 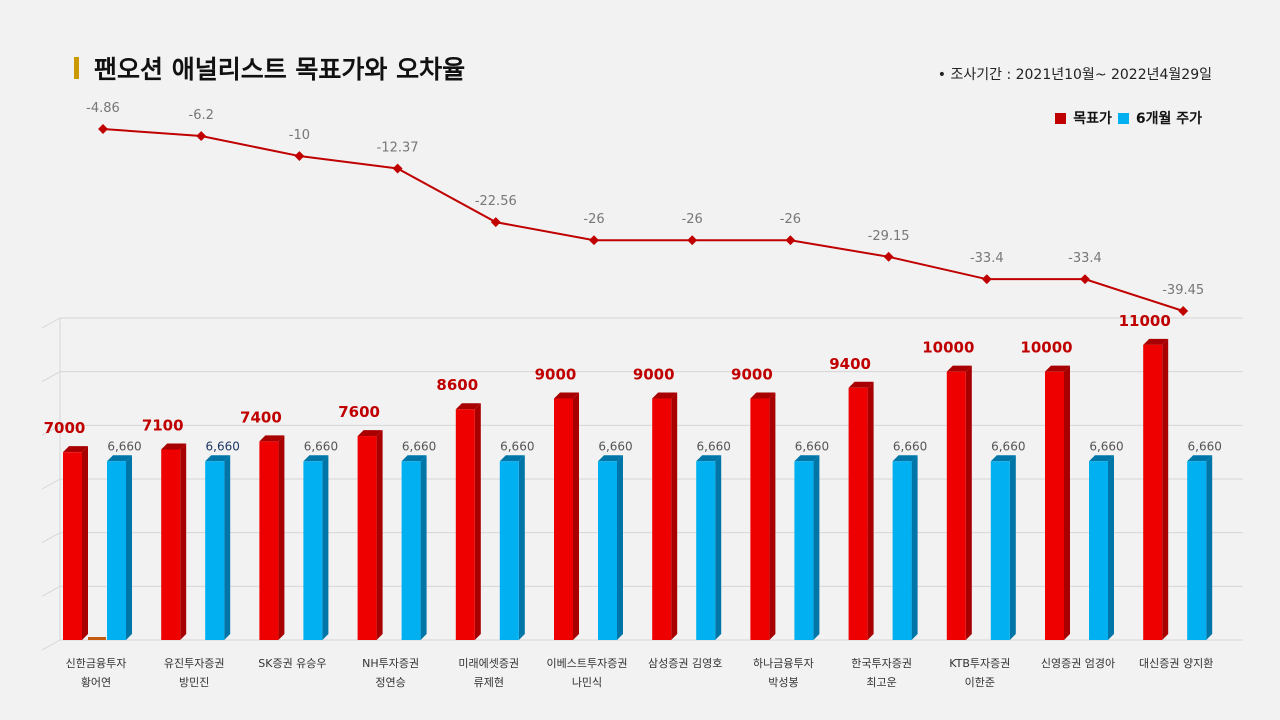 What do you see at coordinates (889, 236) in the screenshot?
I see `error-rate-label: -29.15` at bounding box center [889, 236].